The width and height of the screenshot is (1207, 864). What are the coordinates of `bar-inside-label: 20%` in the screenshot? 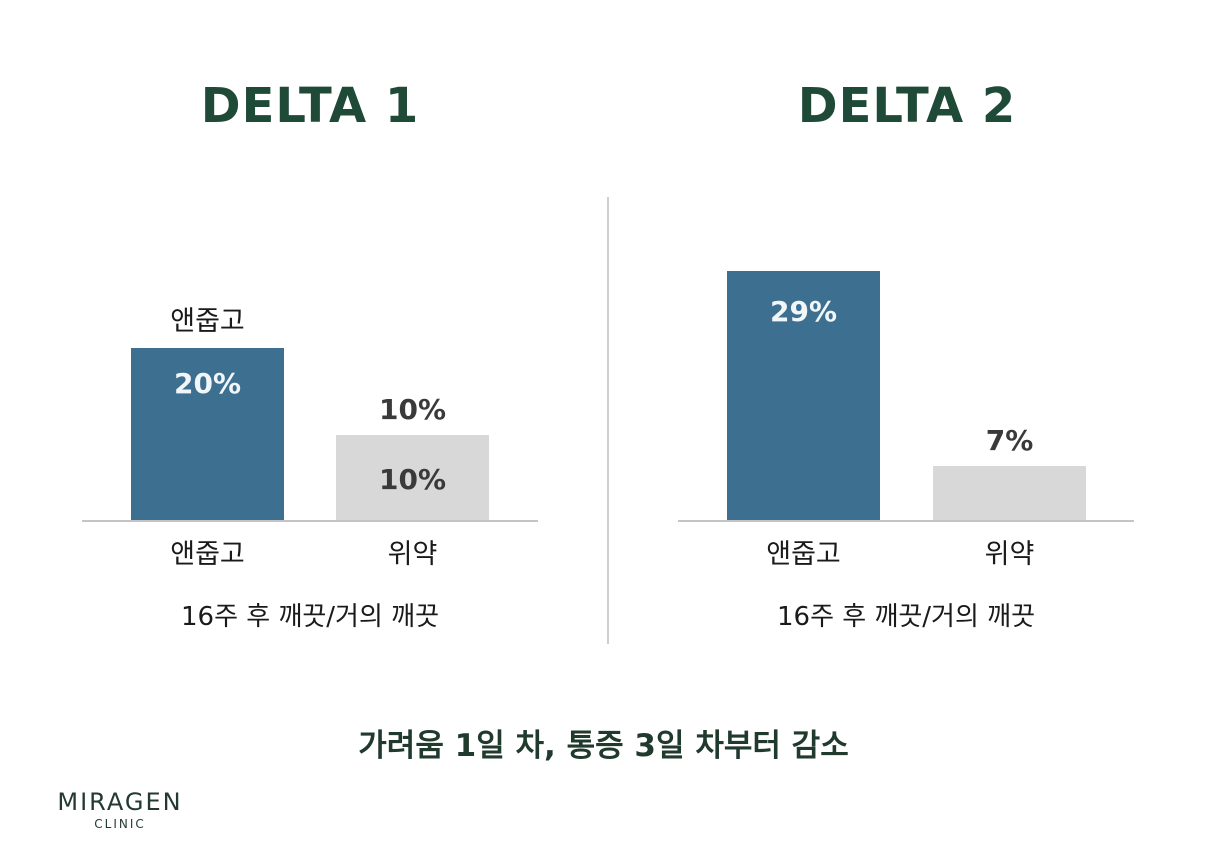 It's located at (207, 383).